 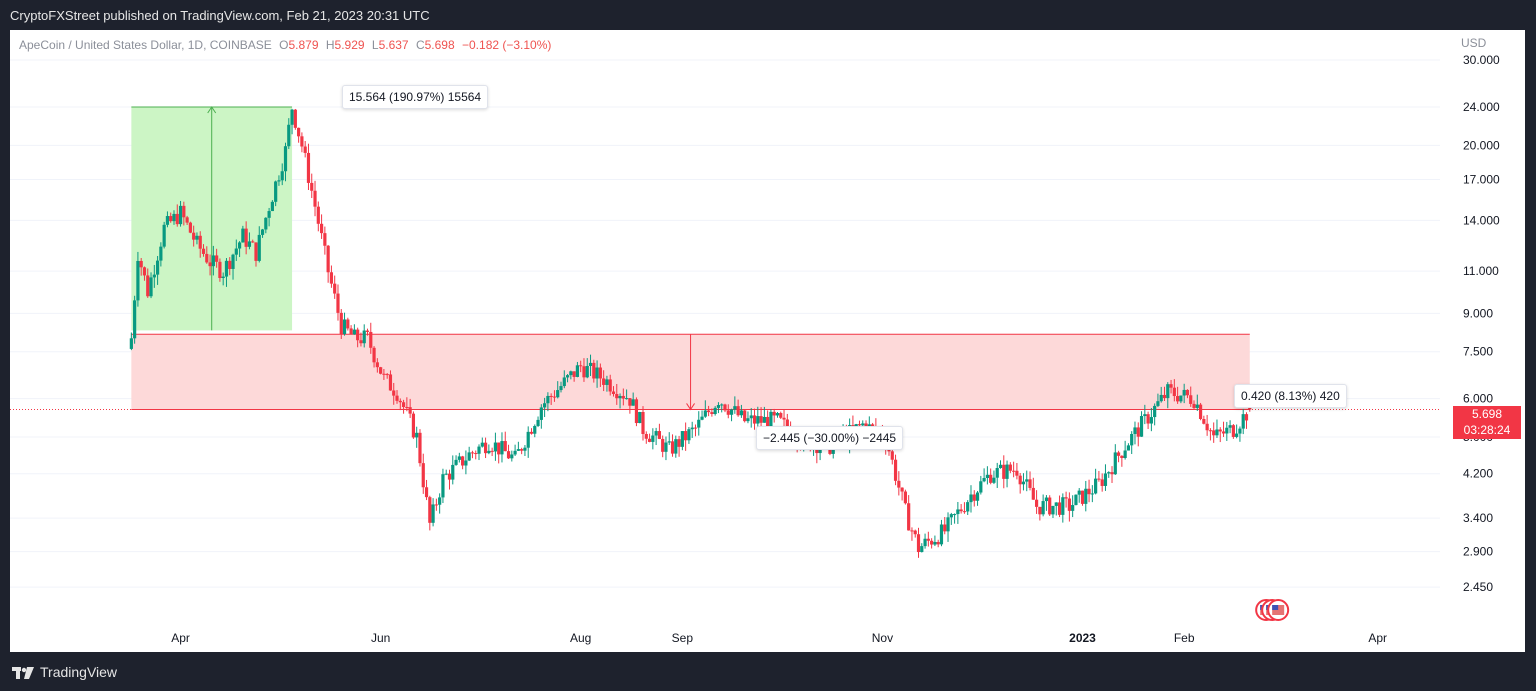 I want to click on high-key: H, so click(x=330, y=45).